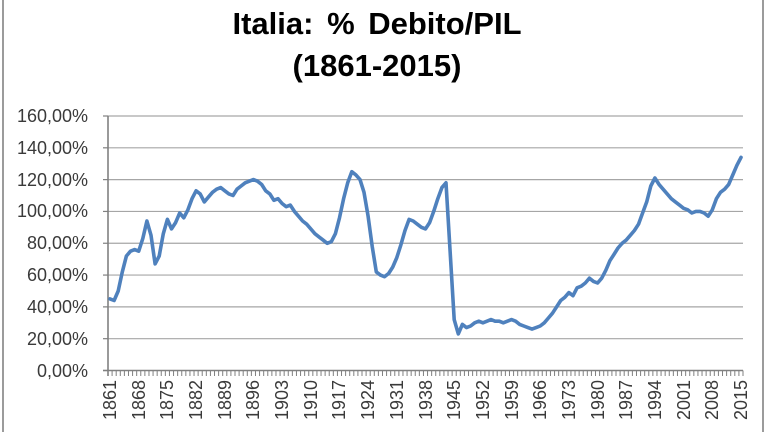 This screenshot has height=432, width=768. I want to click on x-axis-label: 1966, so click(540, 400).